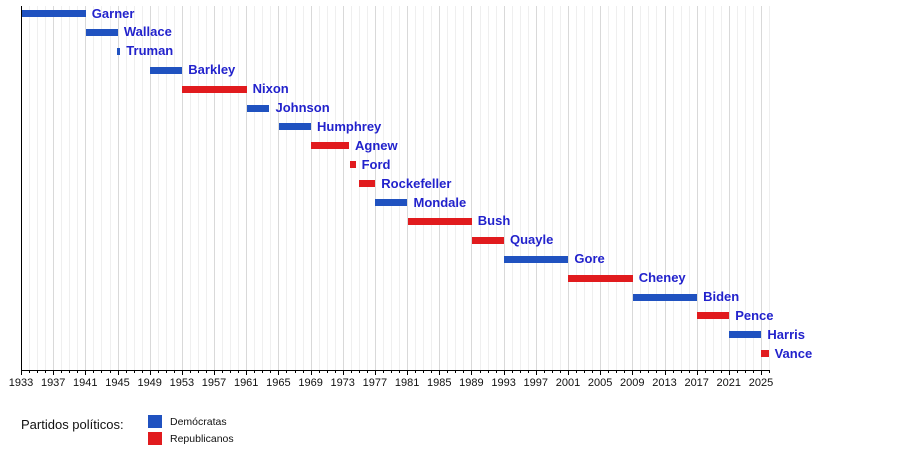 This screenshot has height=450, width=900. Describe the element at coordinates (158, 188) in the screenshot. I see `gridline-1950` at that location.